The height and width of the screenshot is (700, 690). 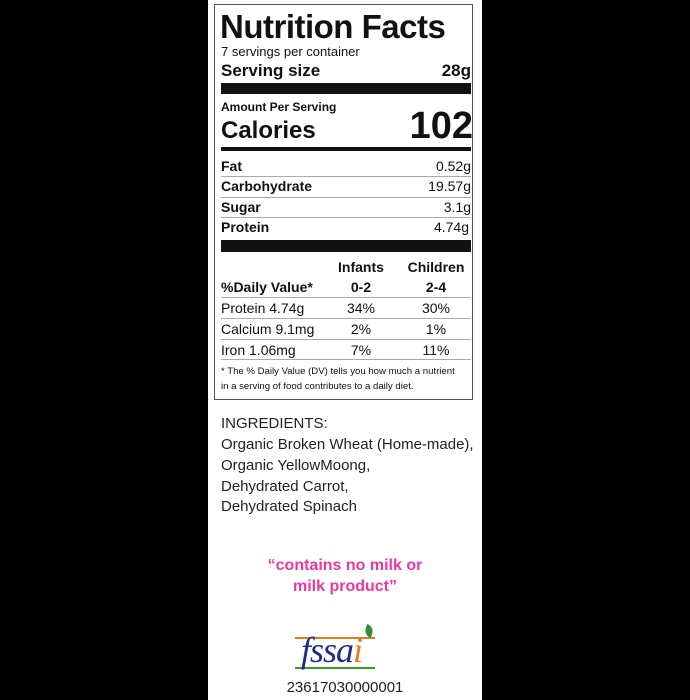 What do you see at coordinates (296, 465) in the screenshot?
I see `ingredient-line: Organic YellowMoong,` at bounding box center [296, 465].